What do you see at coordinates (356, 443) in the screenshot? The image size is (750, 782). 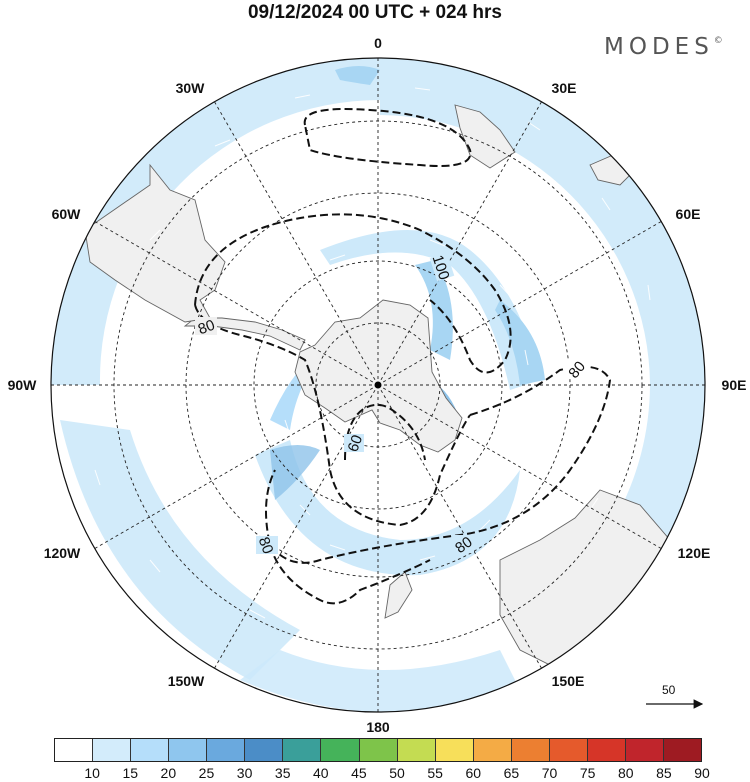 I see `contour-label: 60` at bounding box center [356, 443].